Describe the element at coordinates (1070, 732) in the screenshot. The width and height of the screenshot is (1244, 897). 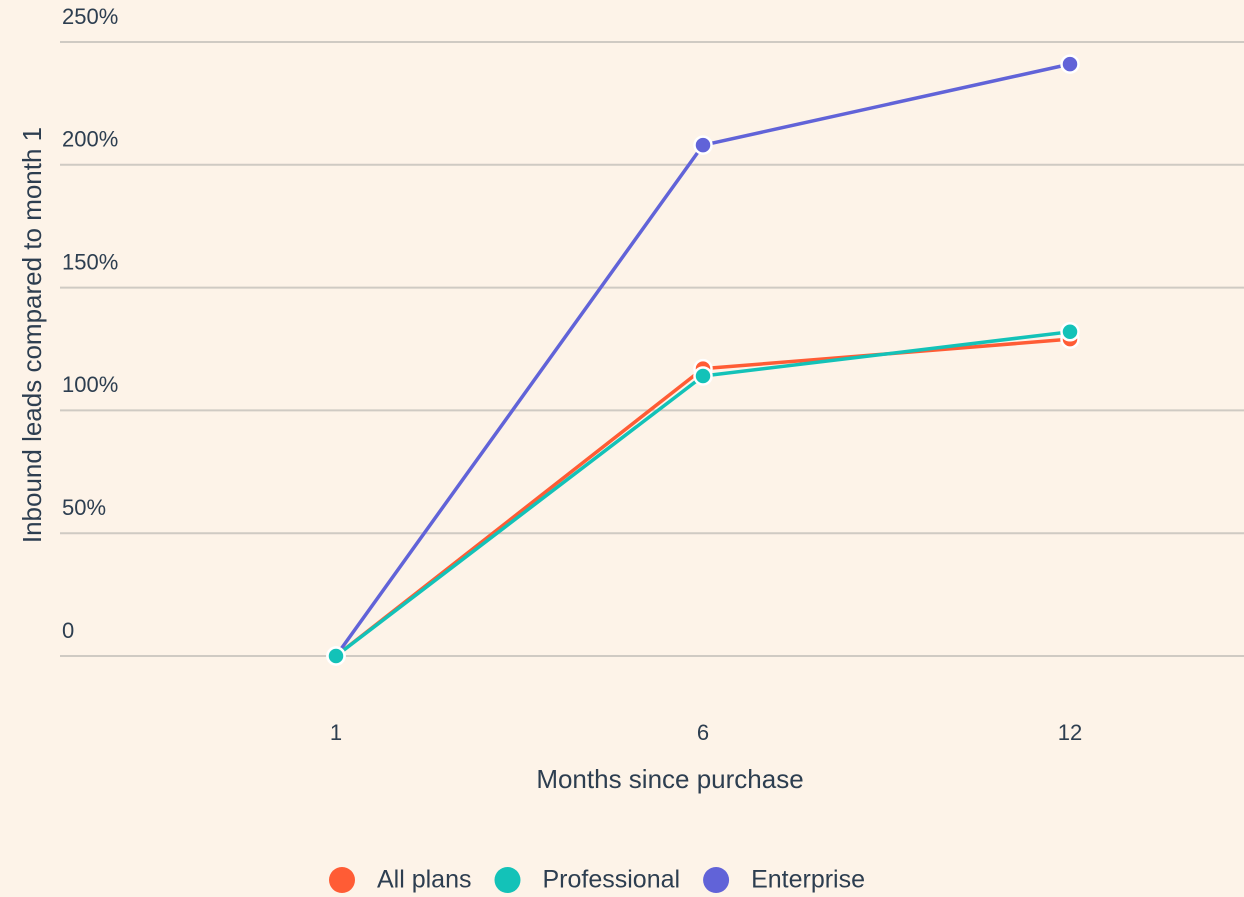
I see `x-tick-label: 12` at that location.